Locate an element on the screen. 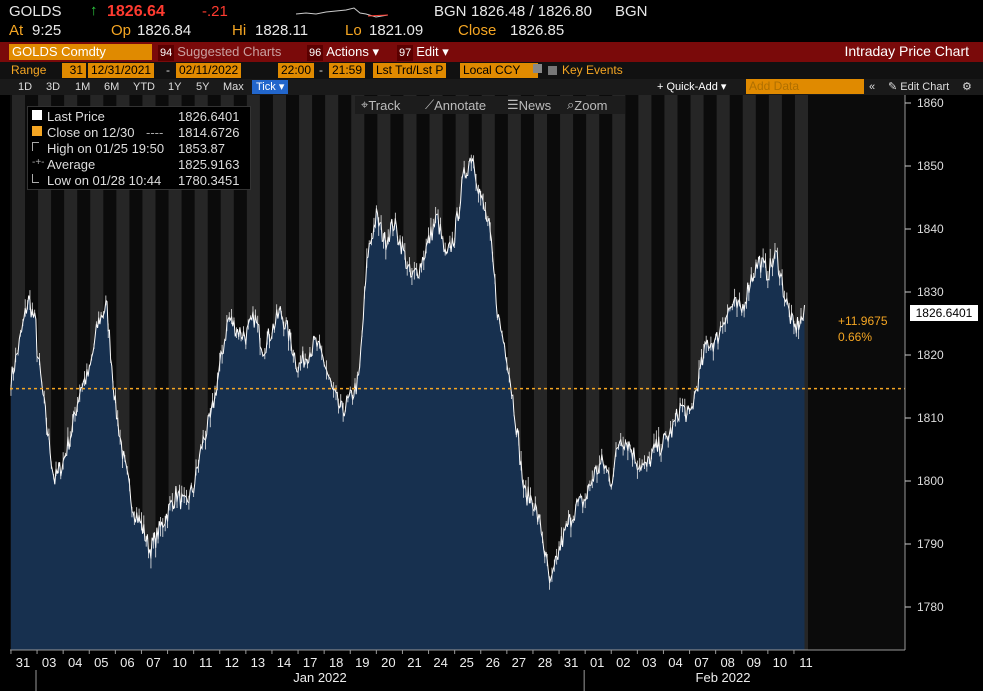  start-time-field: 22:00 is located at coordinates (296, 70).